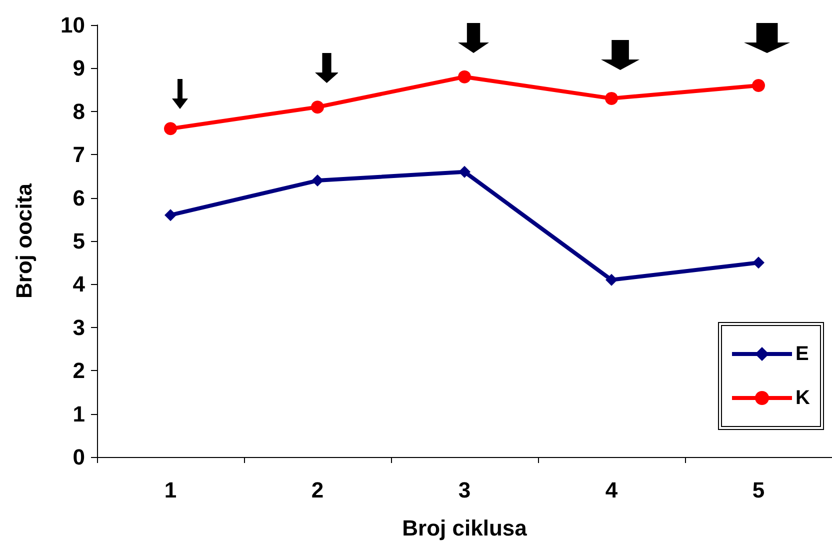 This screenshot has width=832, height=558. I want to click on y-tick-label: 2, so click(78, 371).